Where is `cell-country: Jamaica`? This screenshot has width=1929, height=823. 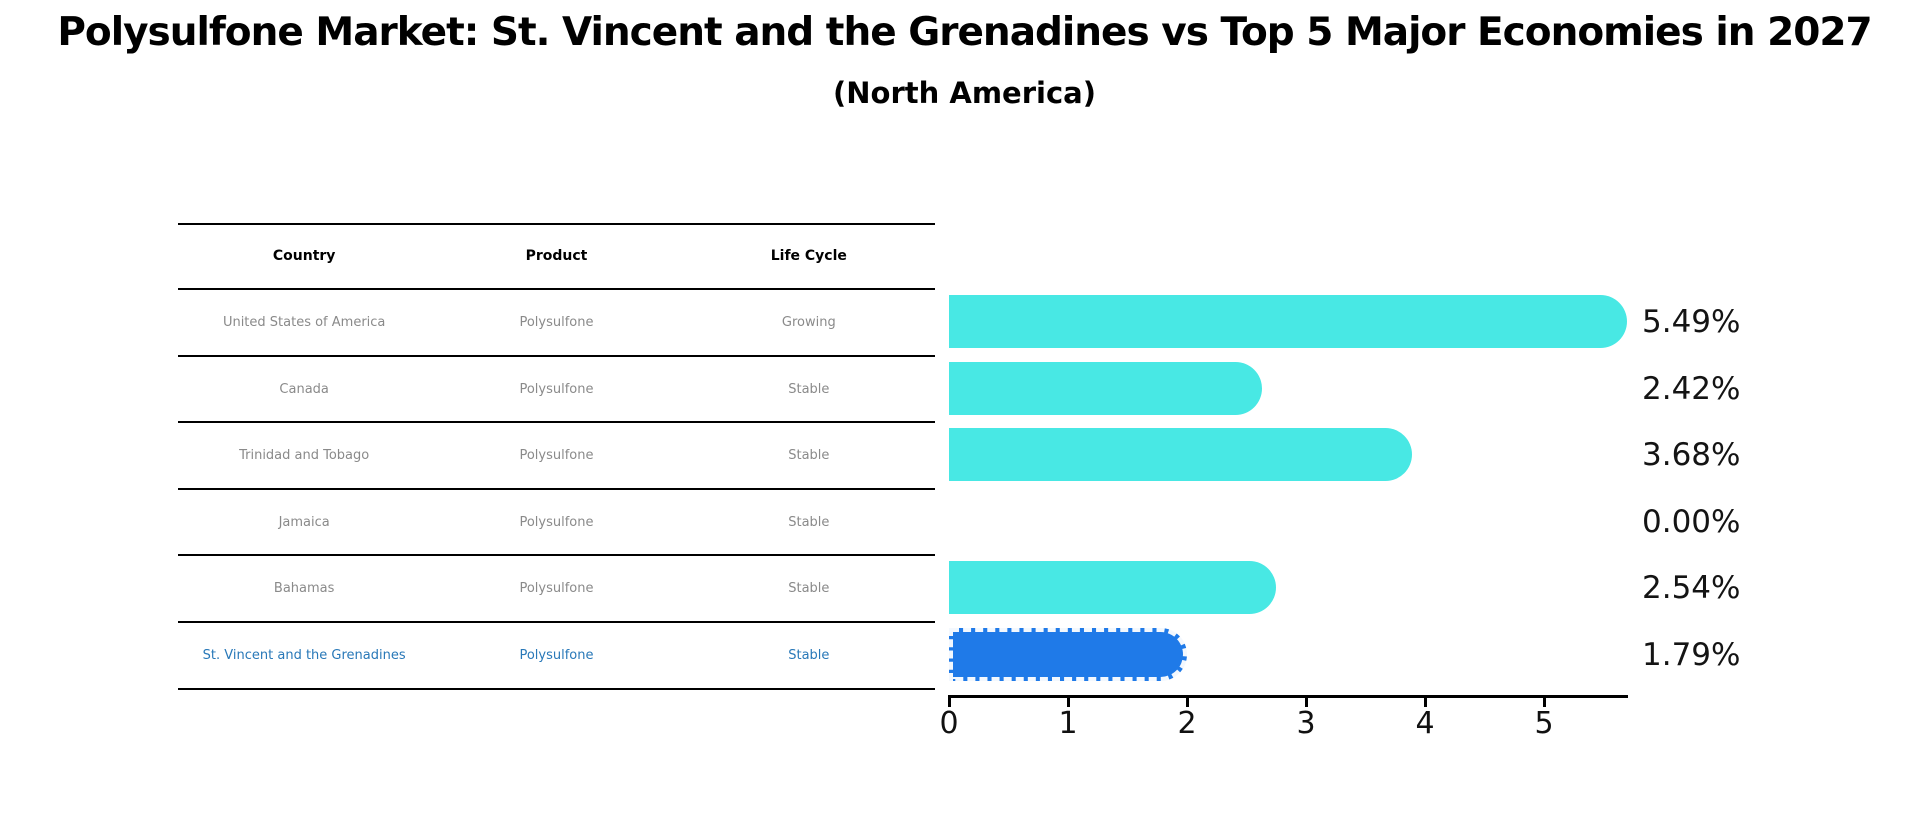 cell-country: Jamaica is located at coordinates (304, 522).